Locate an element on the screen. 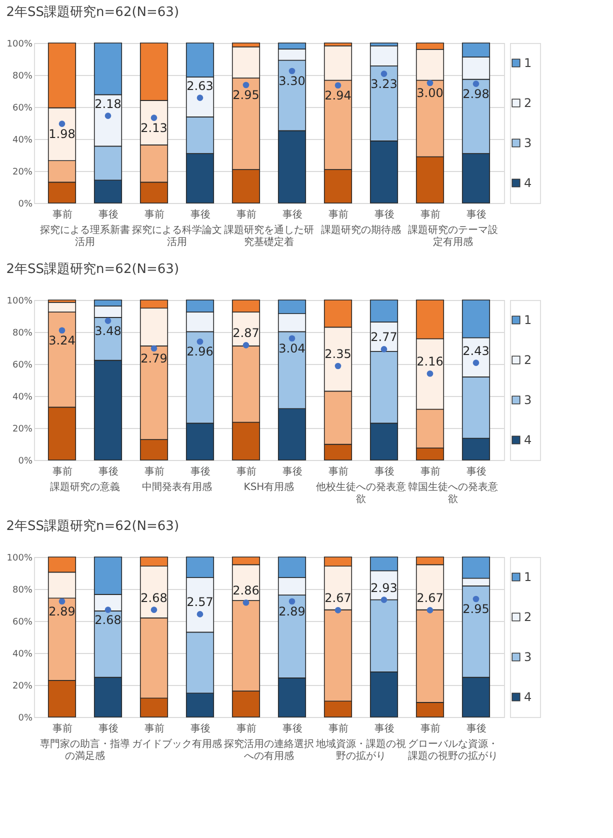 This screenshot has height=838, width=613. text: 探究による理系新書活用 is located at coordinates (85, 236).